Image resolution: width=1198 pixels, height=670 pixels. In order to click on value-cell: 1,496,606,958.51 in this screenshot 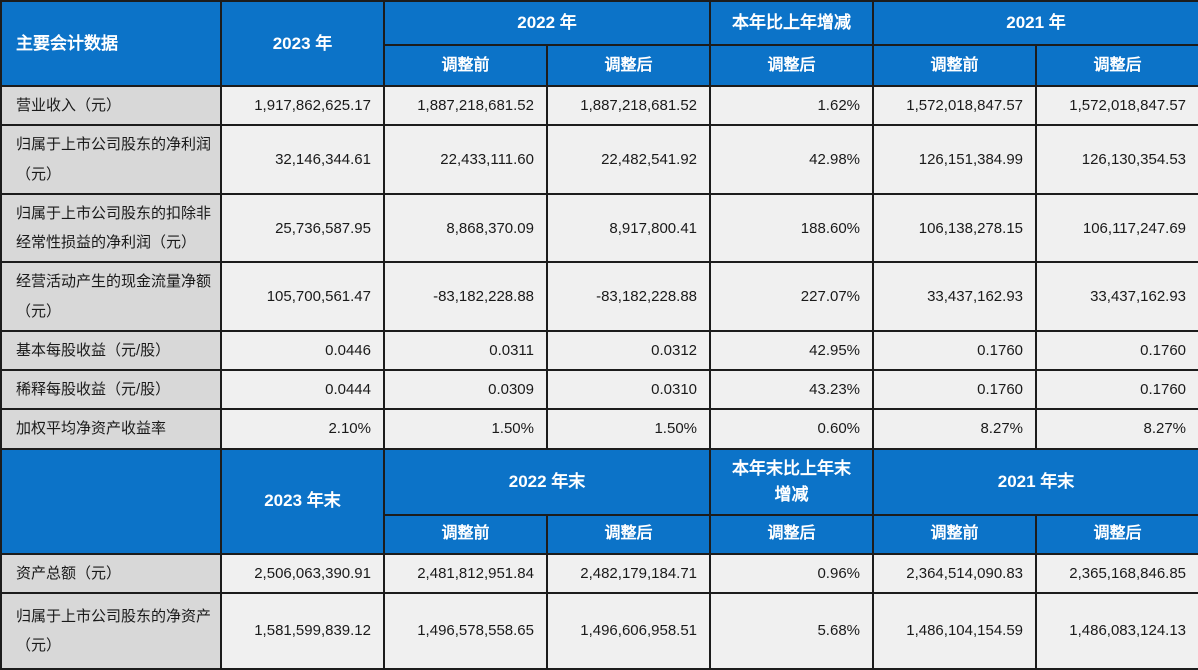, I will do `click(628, 630)`.